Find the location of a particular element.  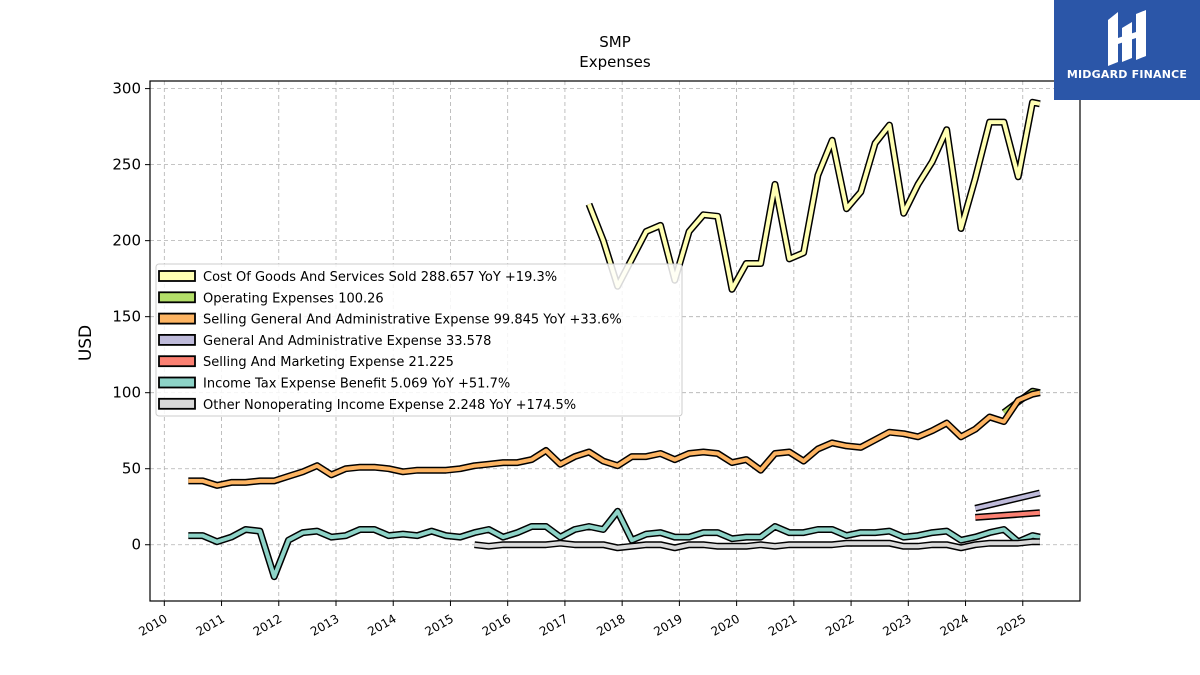

series-line-general-and-administrative-expense is located at coordinates (1007, 501).